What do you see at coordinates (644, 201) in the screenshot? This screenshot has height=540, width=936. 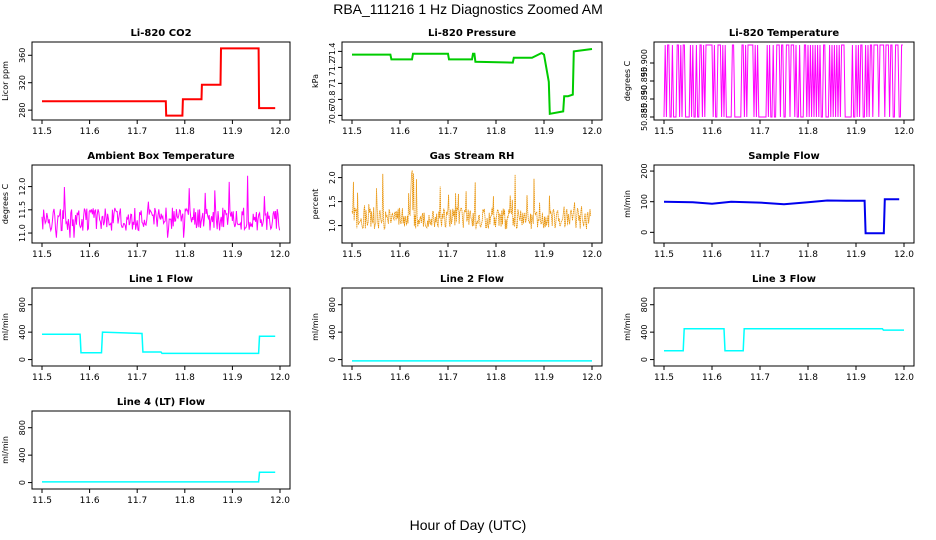 I see `y-tick-label: 100` at bounding box center [644, 201].